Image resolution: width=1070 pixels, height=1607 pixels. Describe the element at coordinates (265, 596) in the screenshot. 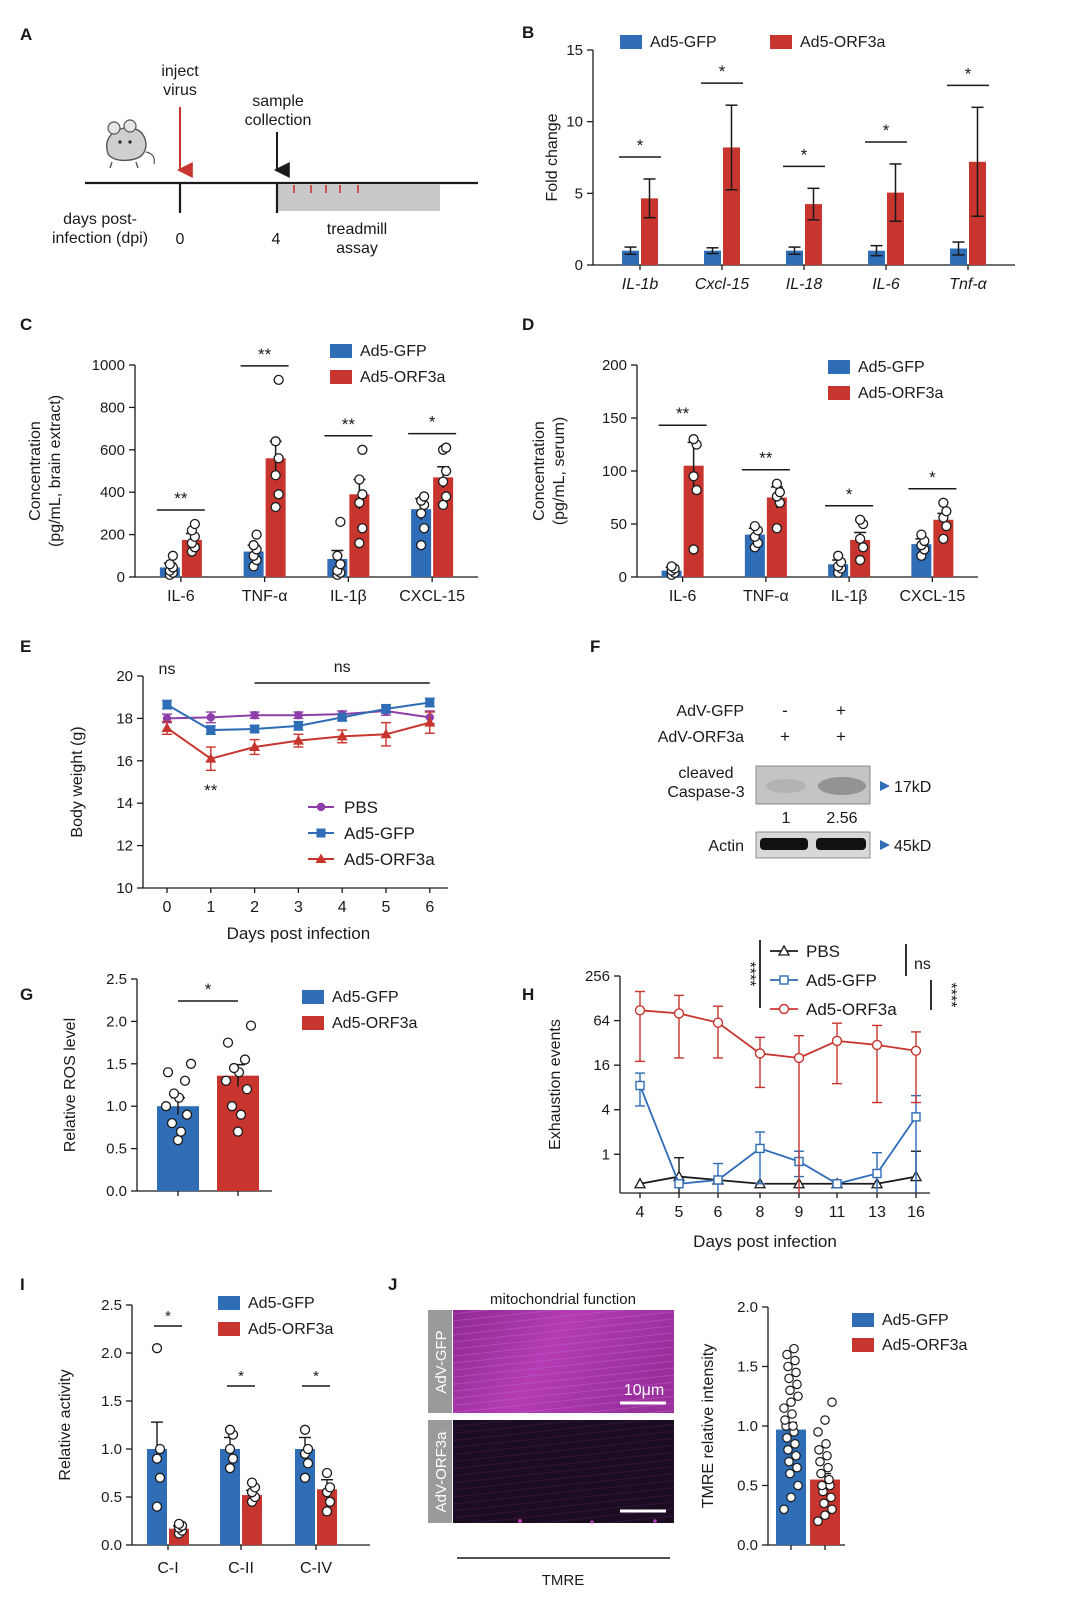

I see `x-tick-label: TNF-α` at that location.